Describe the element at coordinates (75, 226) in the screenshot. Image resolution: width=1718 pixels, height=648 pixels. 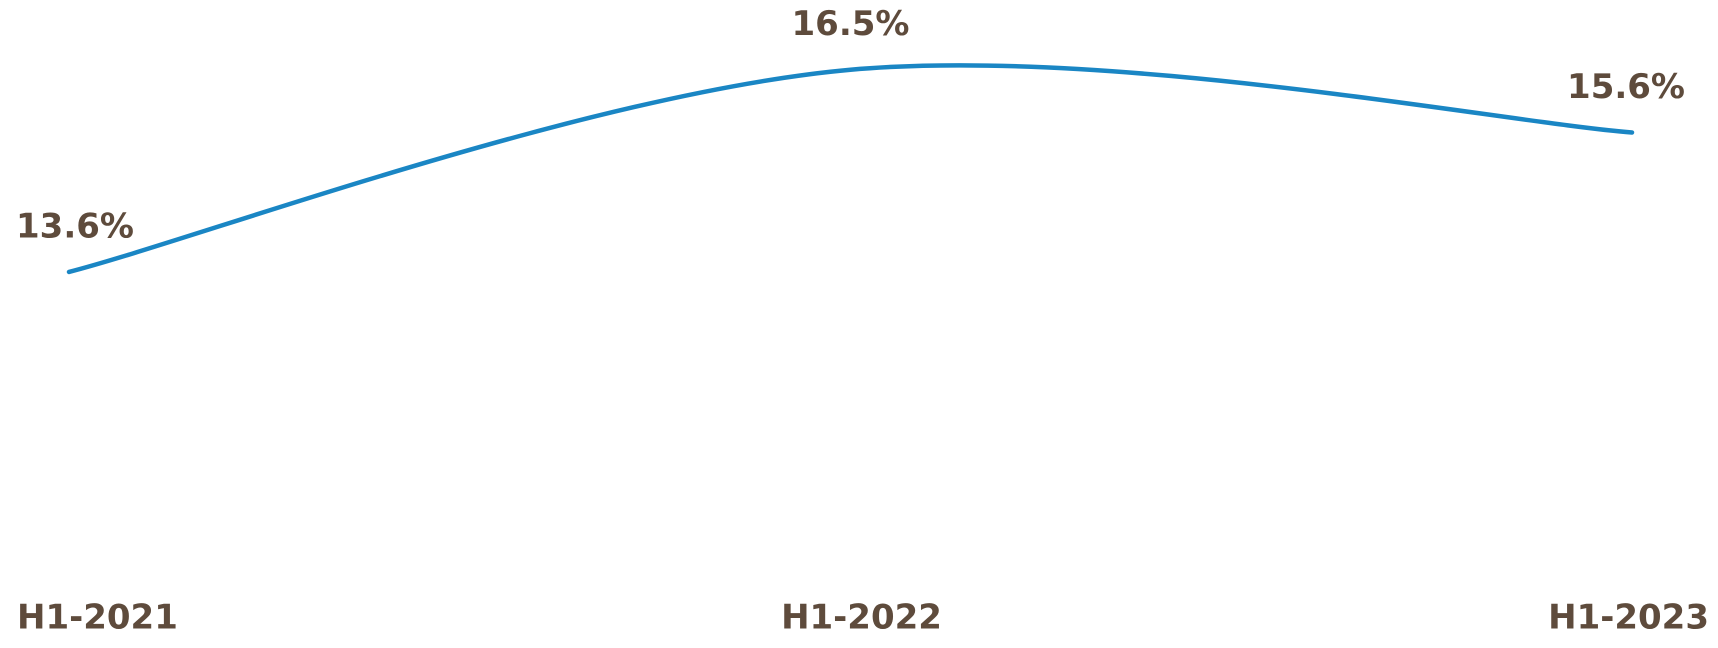
I see `data-label: 13.6%` at that location.